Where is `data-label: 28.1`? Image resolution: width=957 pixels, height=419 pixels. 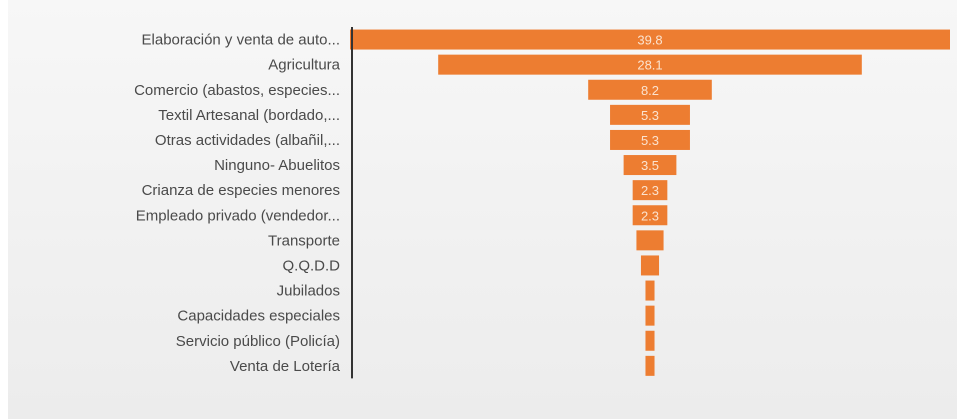
data-label: 28.1 is located at coordinates (649, 65).